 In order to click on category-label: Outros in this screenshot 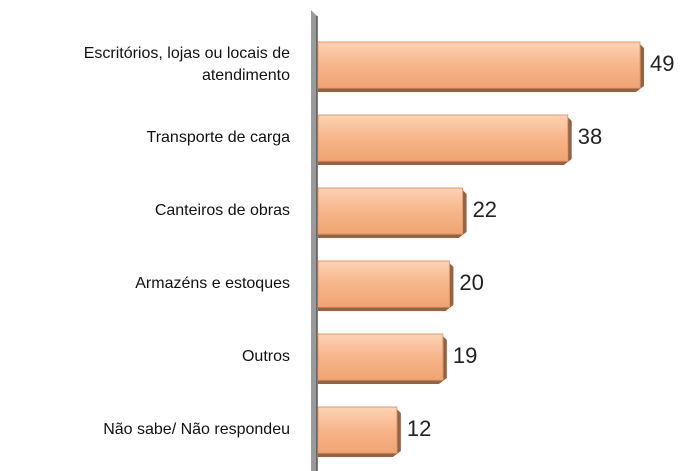, I will do `click(265, 356)`.